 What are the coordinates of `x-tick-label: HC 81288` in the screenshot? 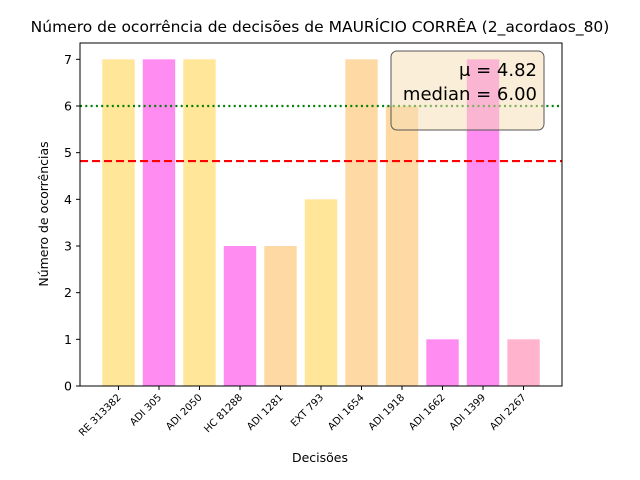 It's located at (223, 413).